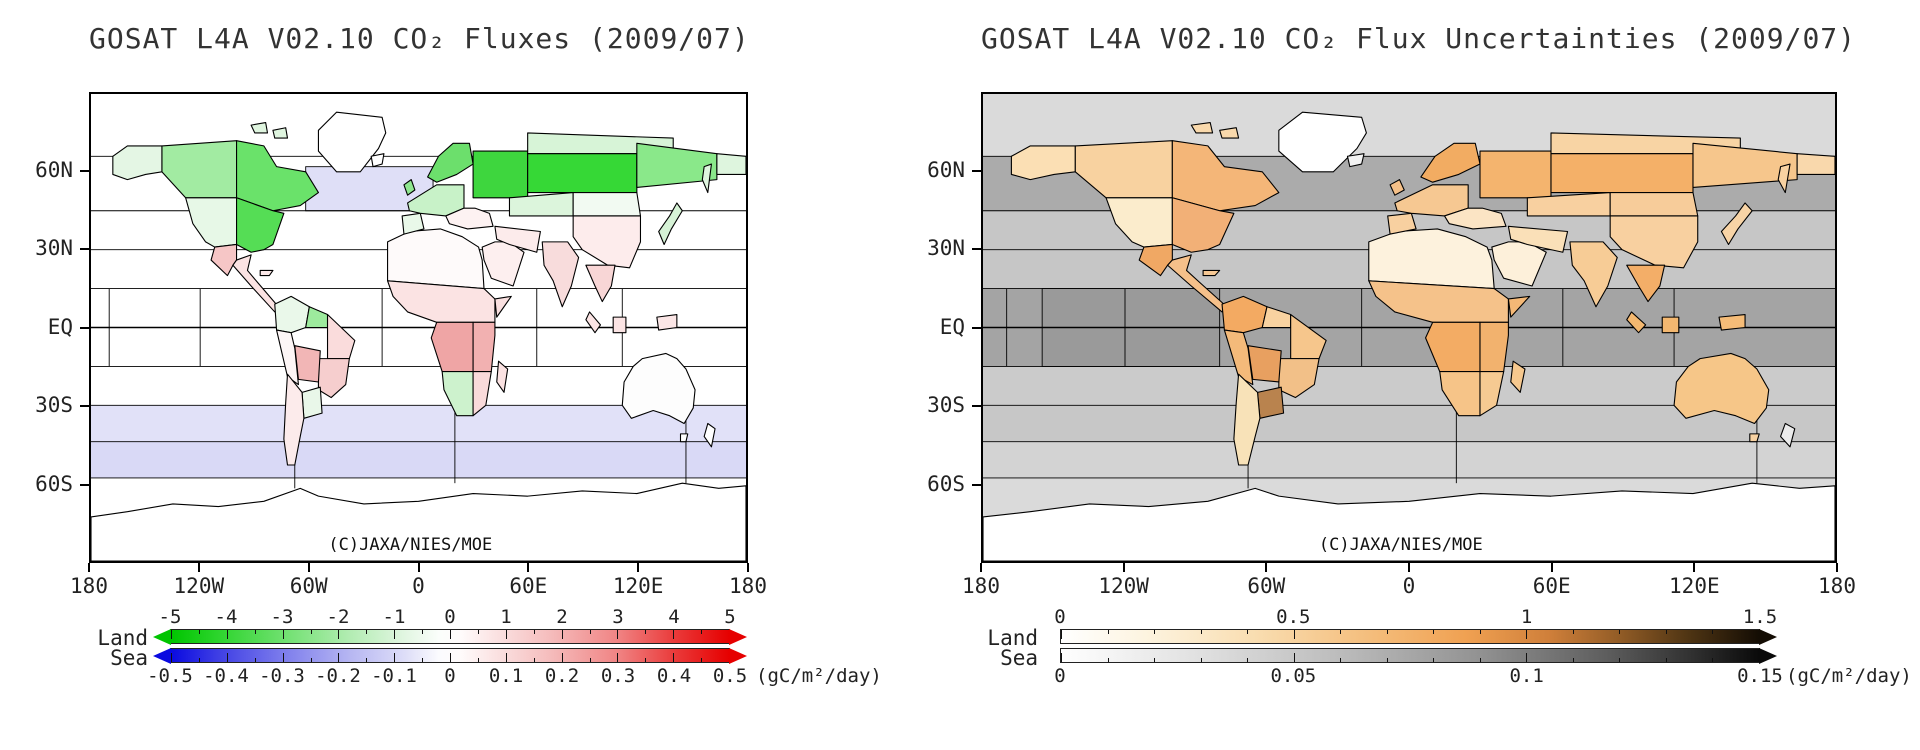 The width and height of the screenshot is (1920, 750). I want to click on flux-map-credit: (C)JAXA/NIES/MOE, so click(410, 545).